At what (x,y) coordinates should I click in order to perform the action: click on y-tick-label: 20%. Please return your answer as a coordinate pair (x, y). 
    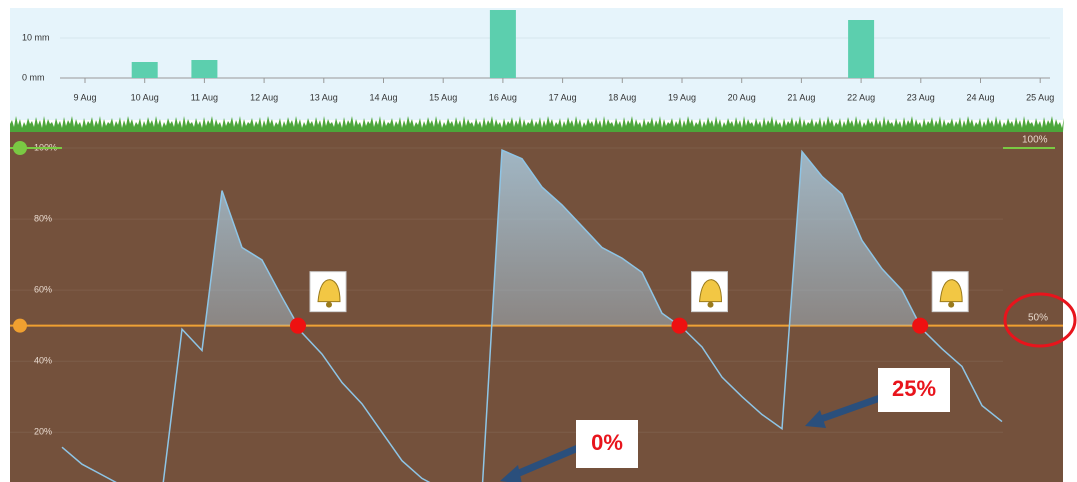
    Looking at the image, I should click on (43, 432).